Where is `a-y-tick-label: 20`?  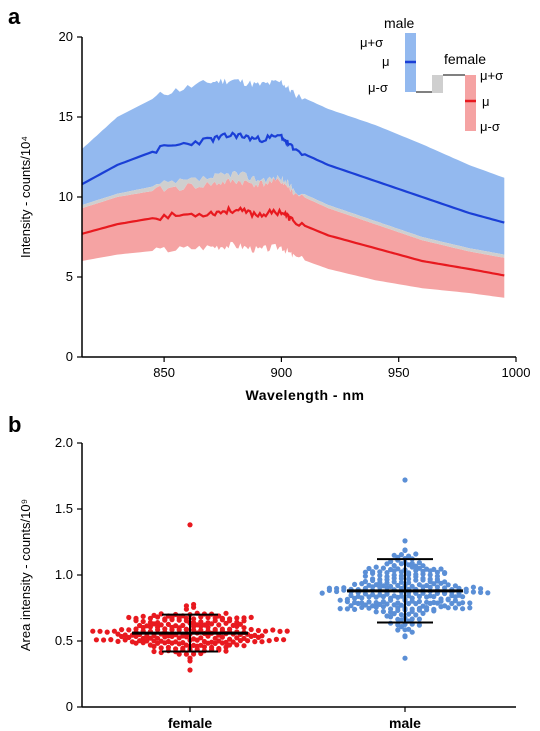 a-y-tick-label: 20 is located at coordinates (66, 36).